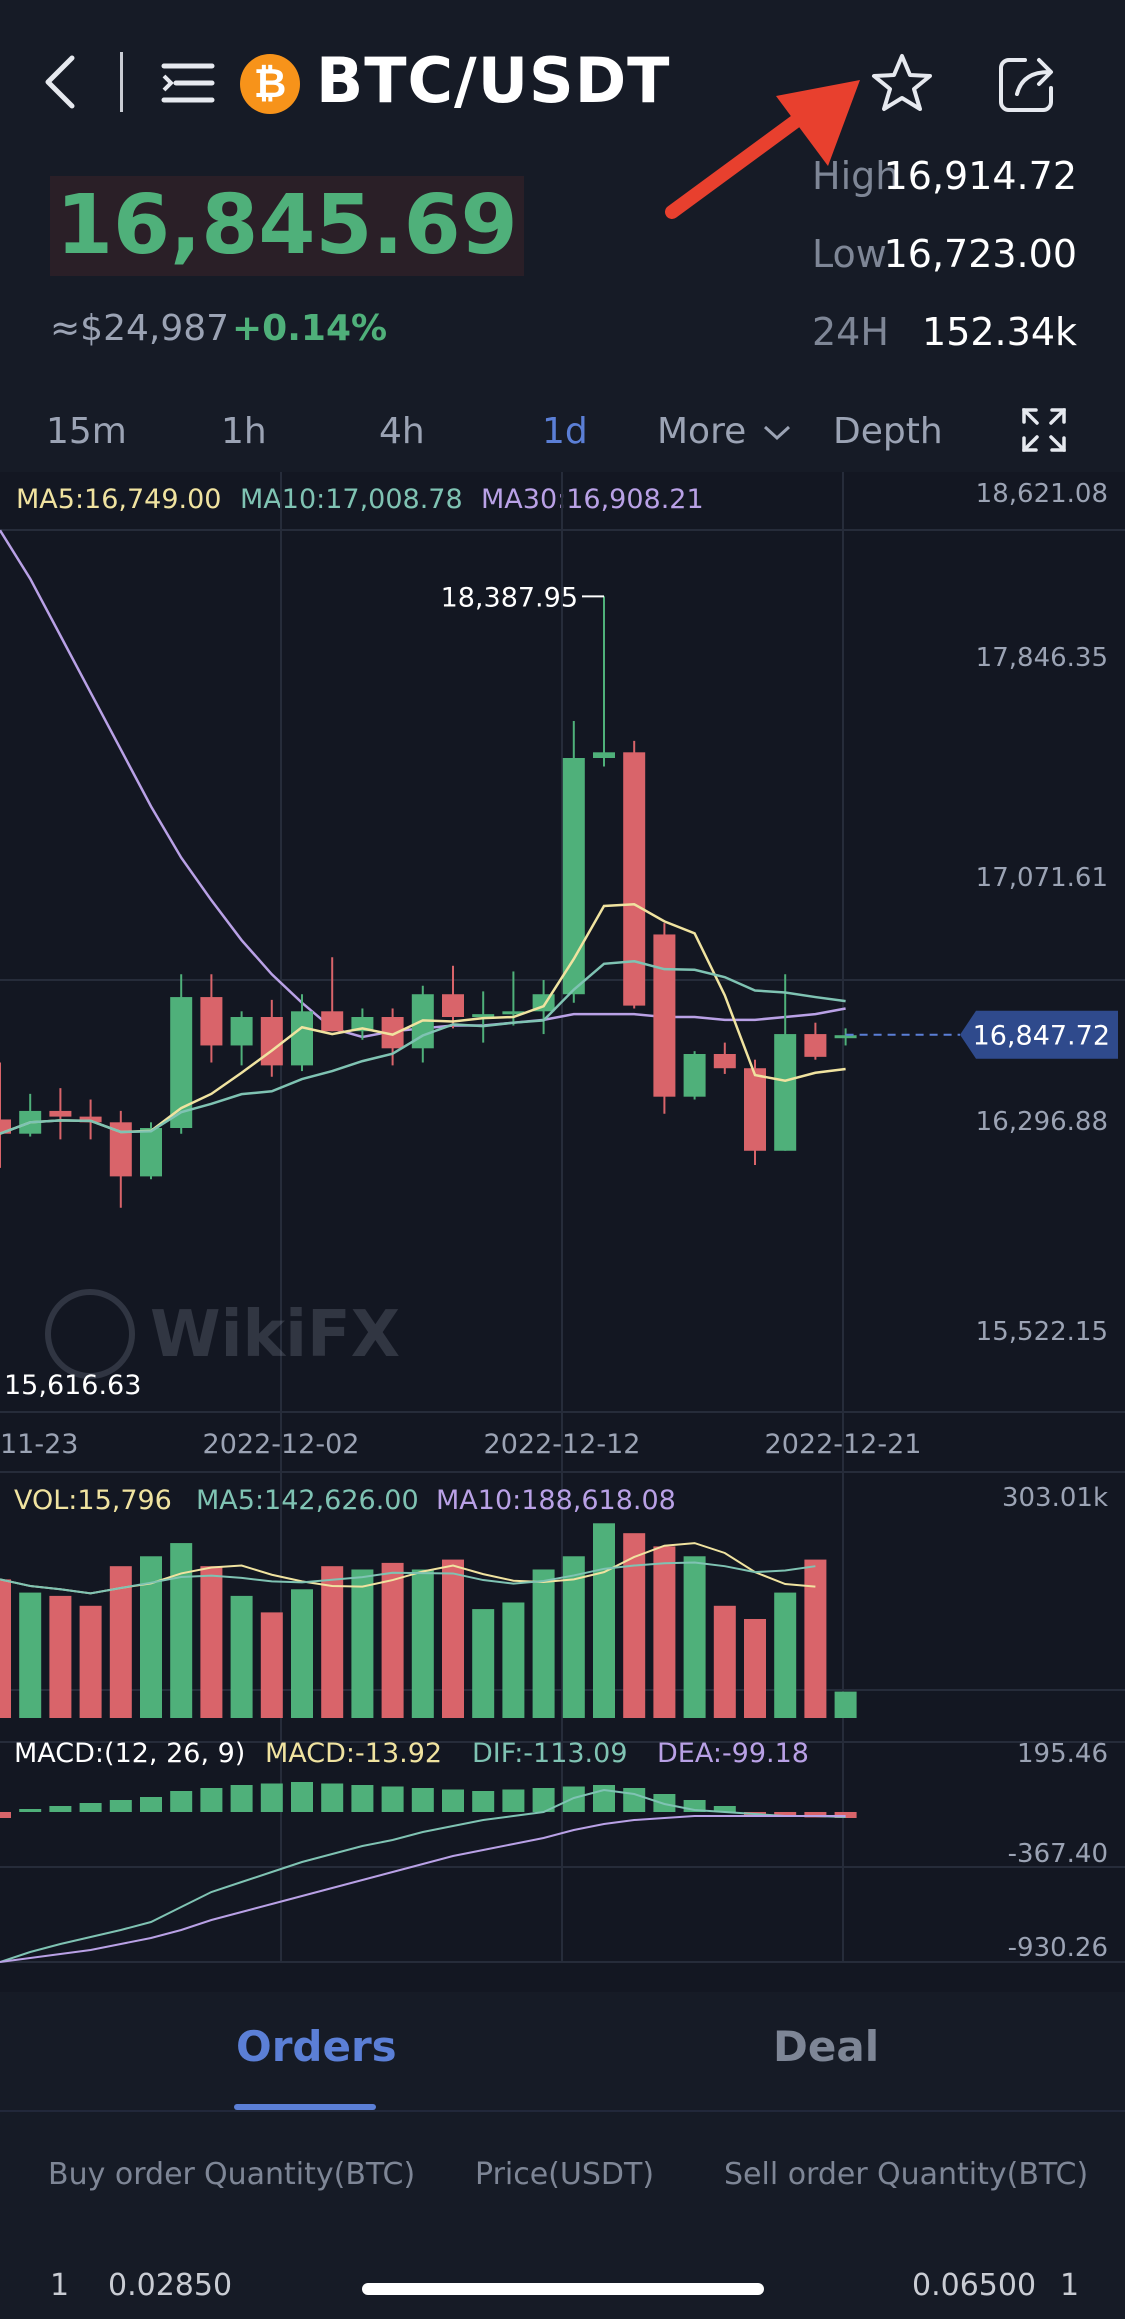  Describe the element at coordinates (281, 1444) in the screenshot. I see `x-tick-label: 2022-12-02` at that location.